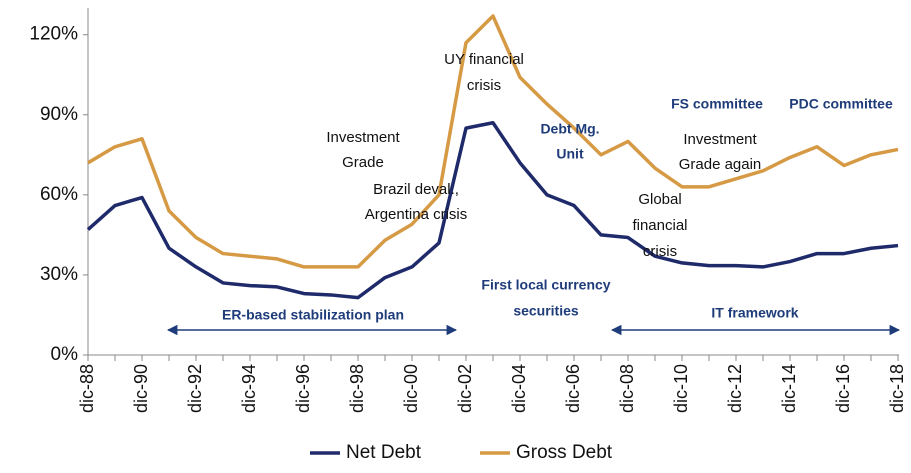  I want to click on x-tick-label: dic-16, so click(843, 388).